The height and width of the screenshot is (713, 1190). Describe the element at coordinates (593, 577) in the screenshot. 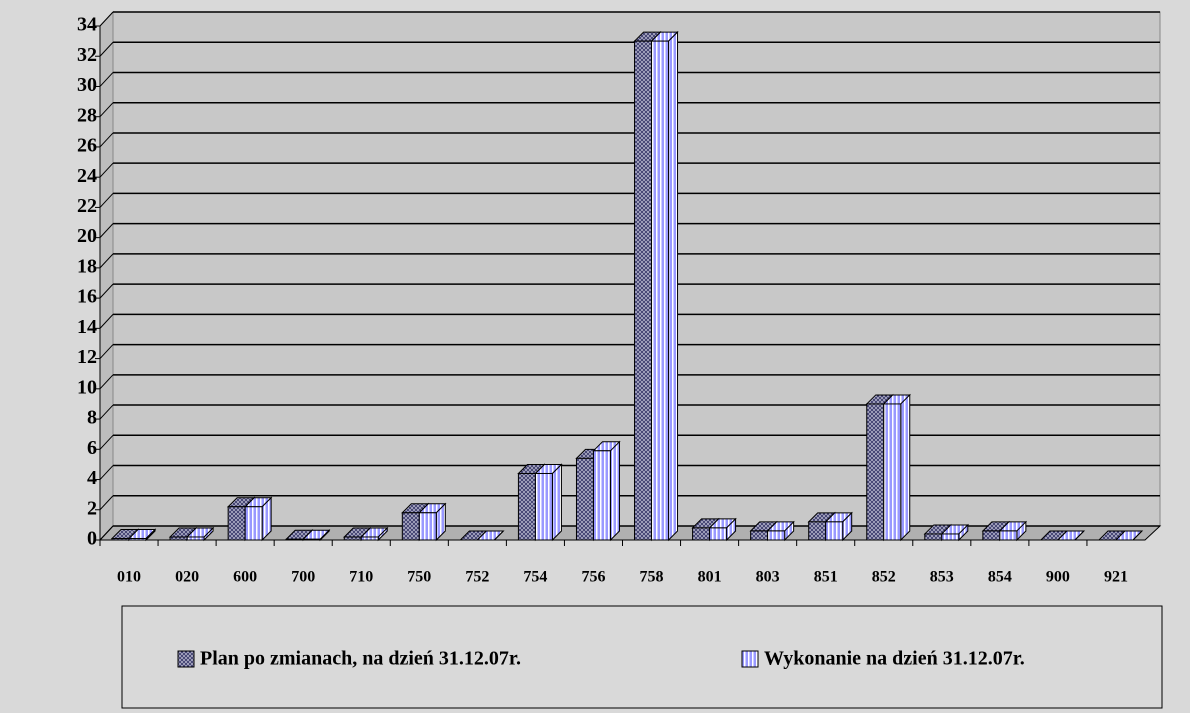

I see `x-tick-label: 756` at that location.